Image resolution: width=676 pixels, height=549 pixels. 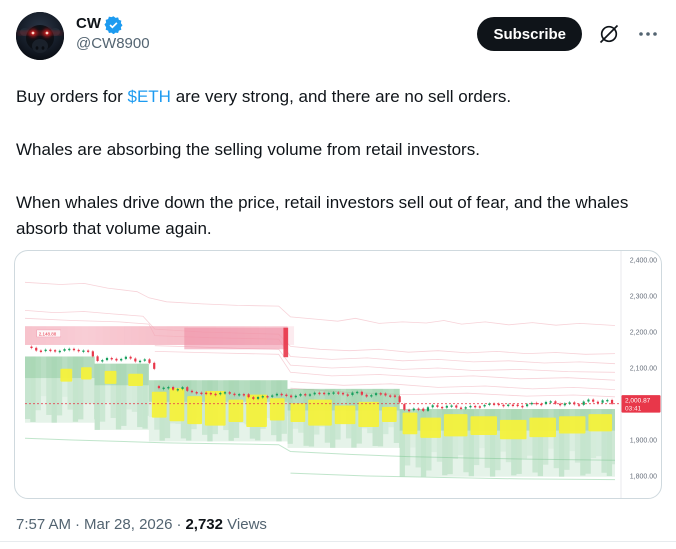 What do you see at coordinates (643, 333) in the screenshot?
I see `svg-text: 2,200.00` at bounding box center [643, 333].